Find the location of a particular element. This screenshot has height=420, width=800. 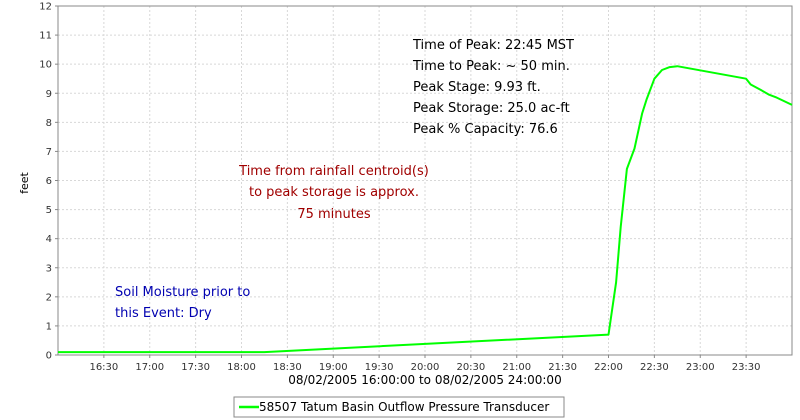

x-tick-label: 19:30 is located at coordinates (379, 367).